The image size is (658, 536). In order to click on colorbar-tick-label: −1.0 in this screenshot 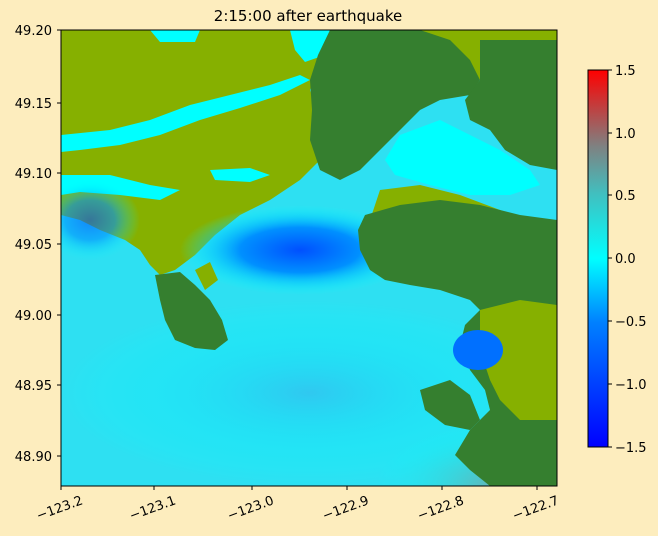, I will do `click(631, 385)`.